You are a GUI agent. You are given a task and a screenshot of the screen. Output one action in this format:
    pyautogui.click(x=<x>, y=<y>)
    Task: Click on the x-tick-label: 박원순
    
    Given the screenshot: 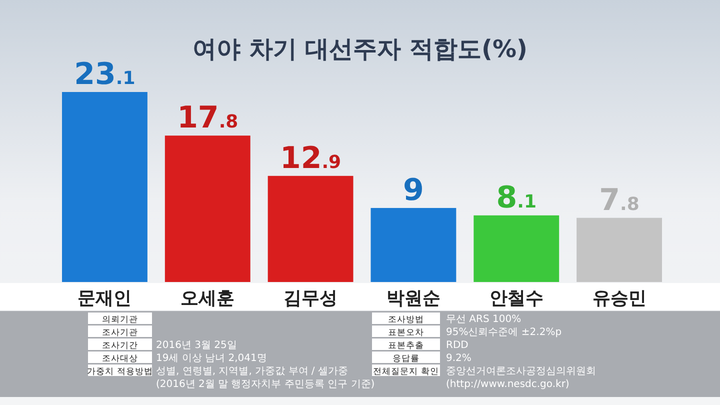 What is the action you would take?
    pyautogui.click(x=413, y=298)
    